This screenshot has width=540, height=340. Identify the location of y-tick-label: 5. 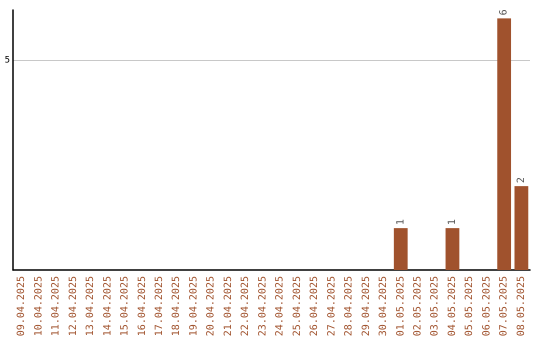
(7, 60).